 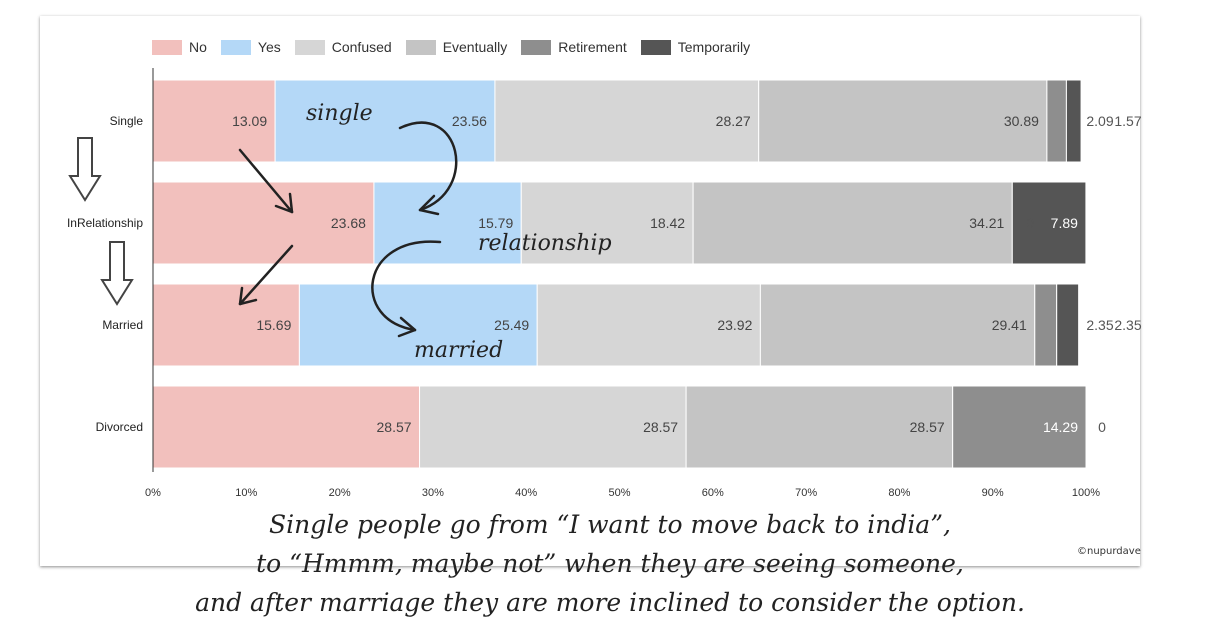 What do you see at coordinates (273, 325) in the screenshot?
I see `data-label: 15.69` at bounding box center [273, 325].